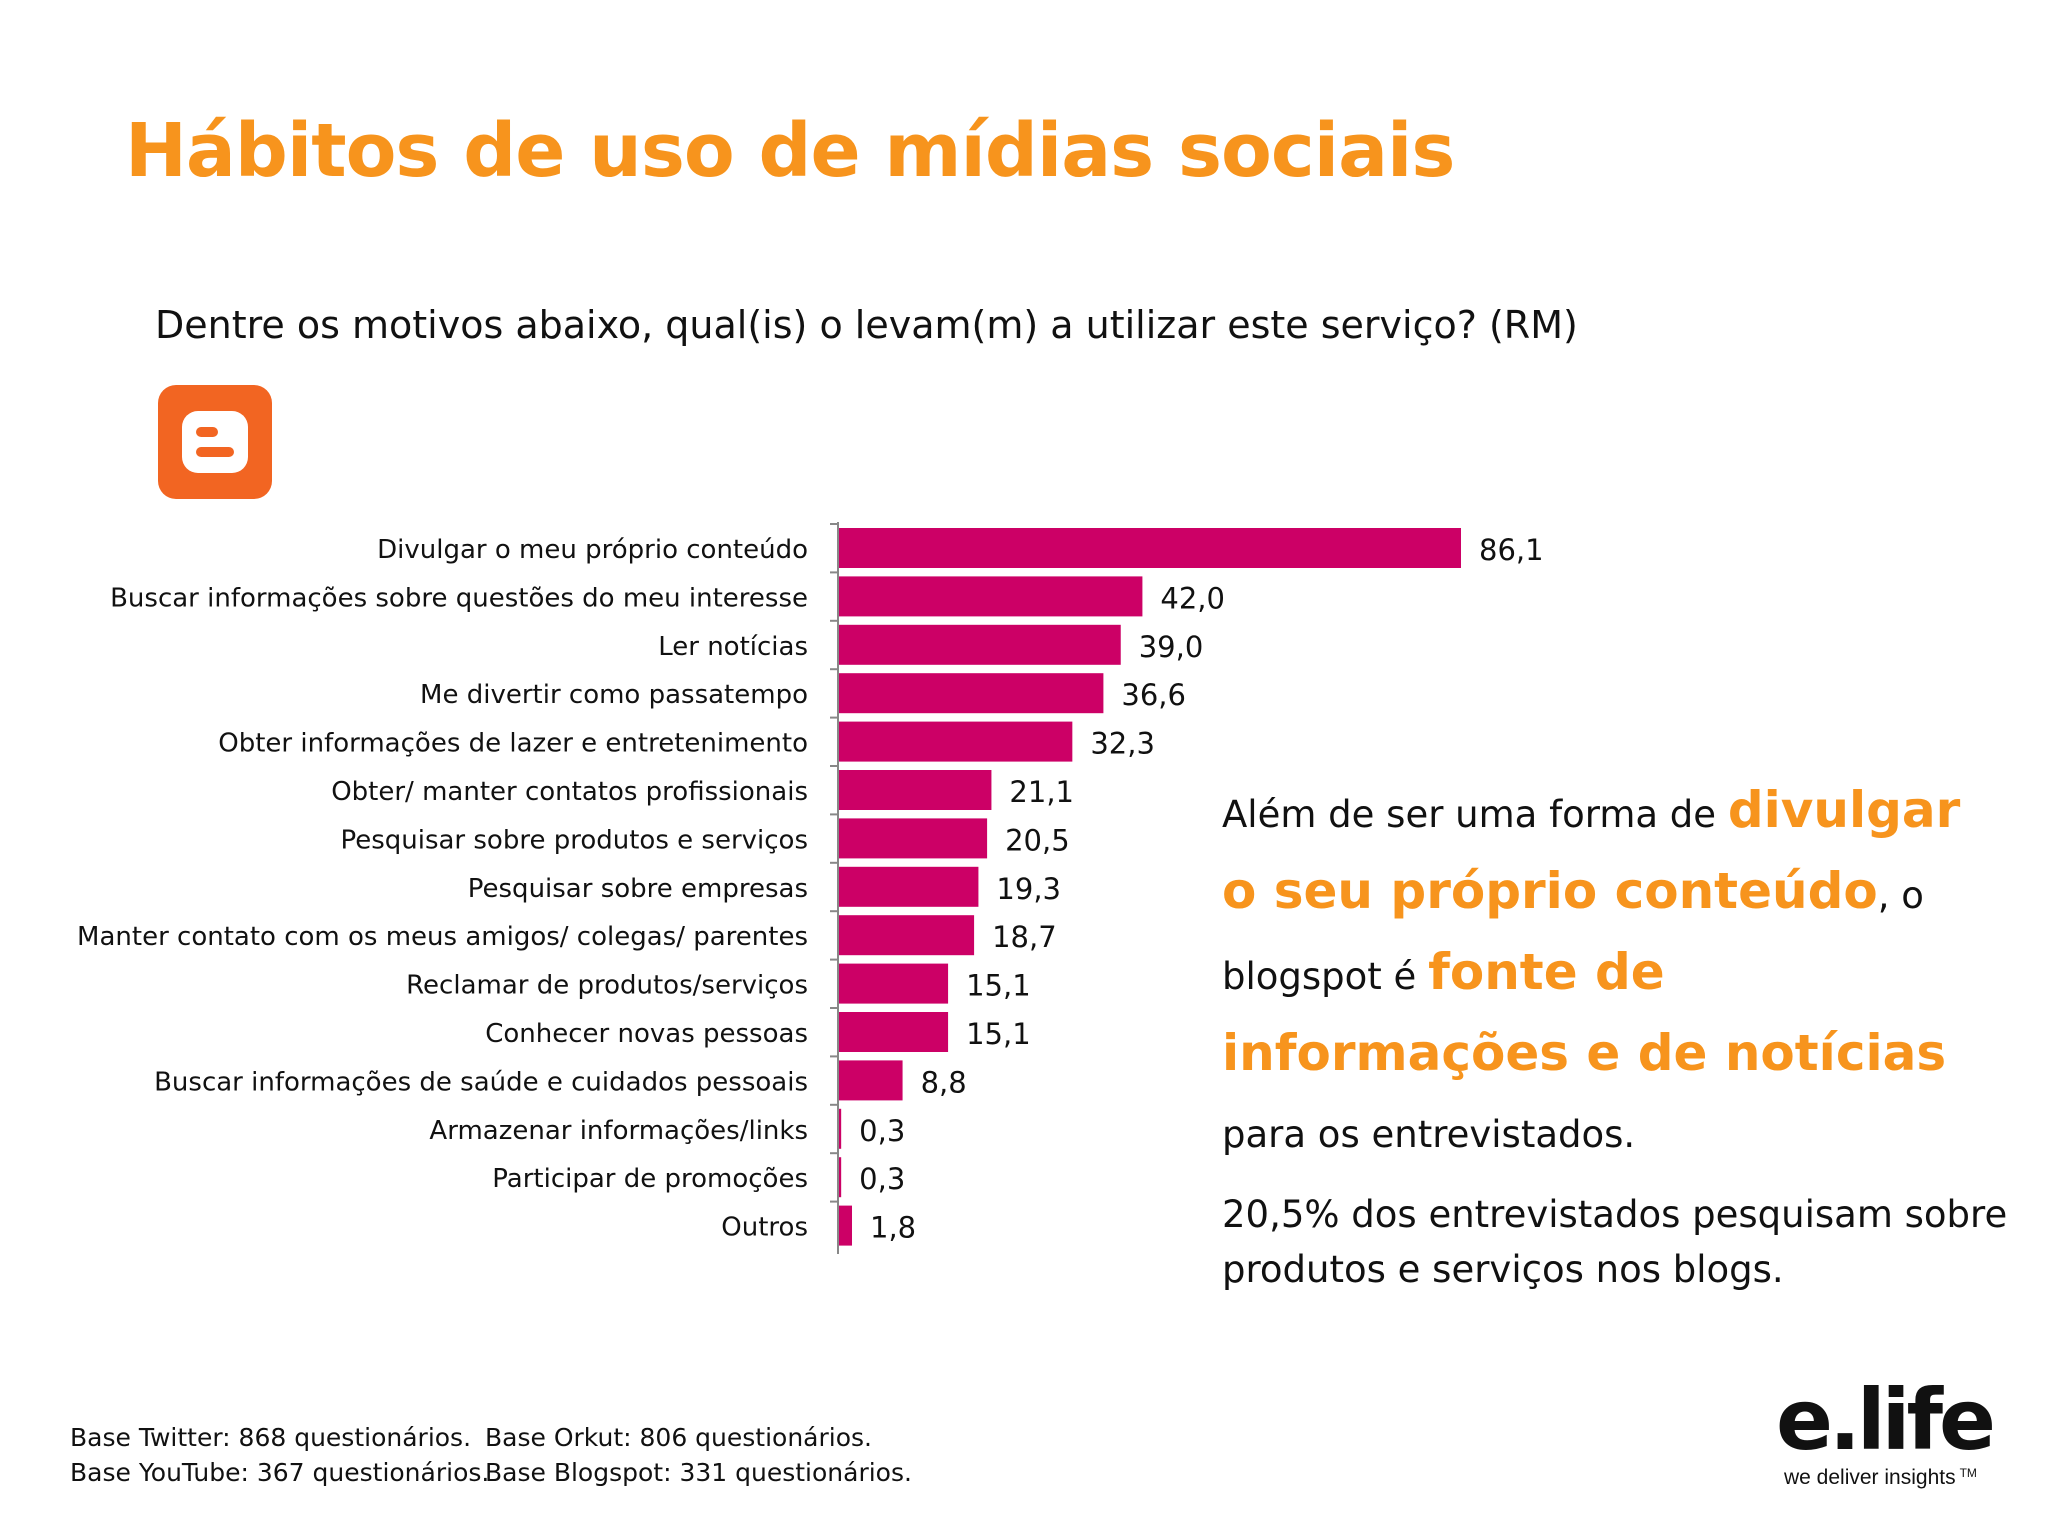 The width and height of the screenshot is (2048, 1536). I want to click on category-label: Ler notícias, so click(733, 647).